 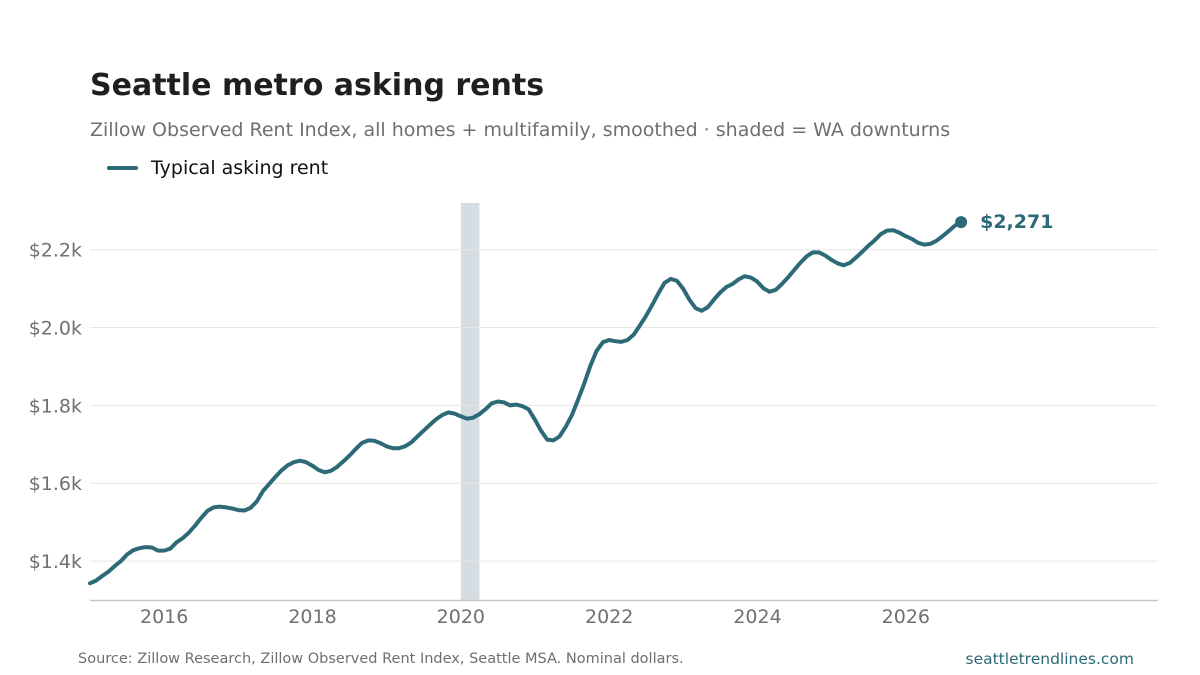 I want to click on label-layer: $2,271, so click(x=1016, y=222).